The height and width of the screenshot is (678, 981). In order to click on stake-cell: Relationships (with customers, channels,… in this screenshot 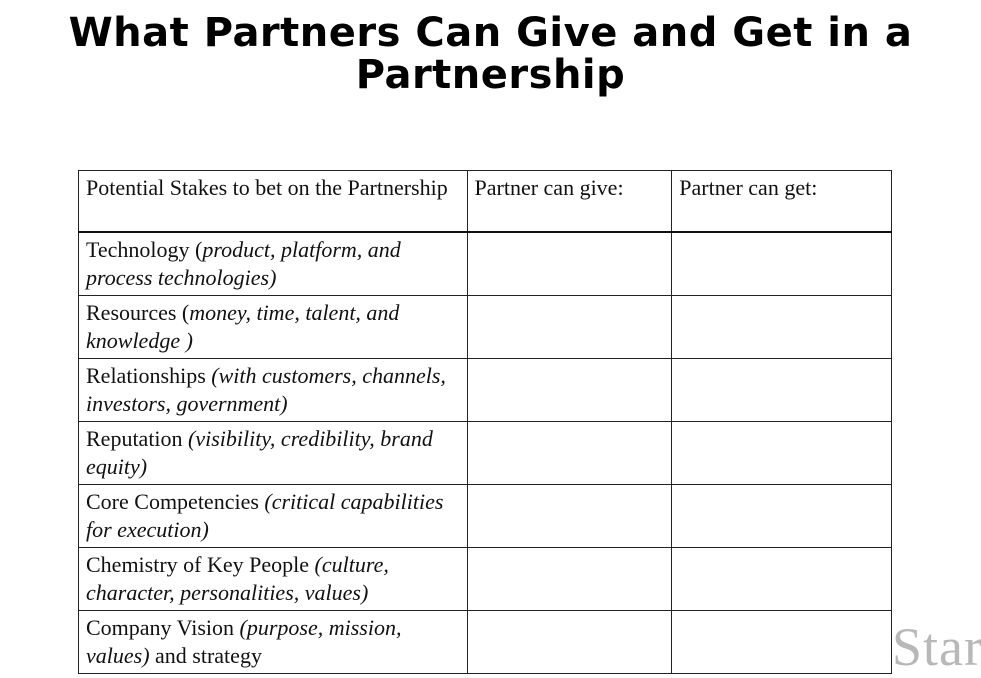, I will do `click(273, 390)`.